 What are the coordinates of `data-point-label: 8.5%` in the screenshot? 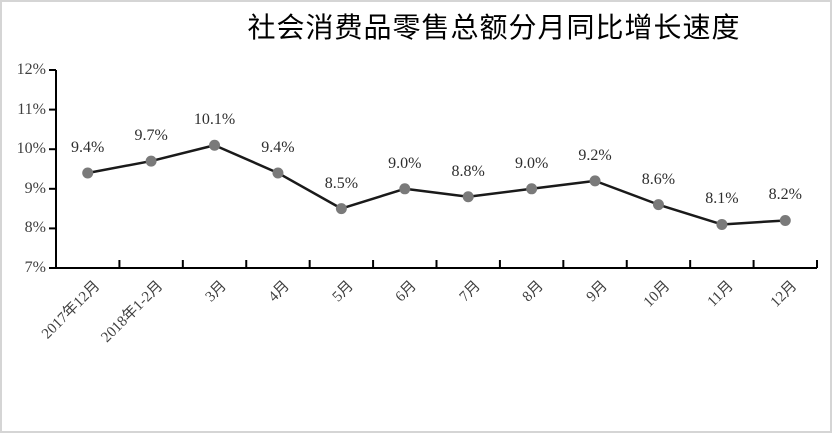 It's located at (341, 183).